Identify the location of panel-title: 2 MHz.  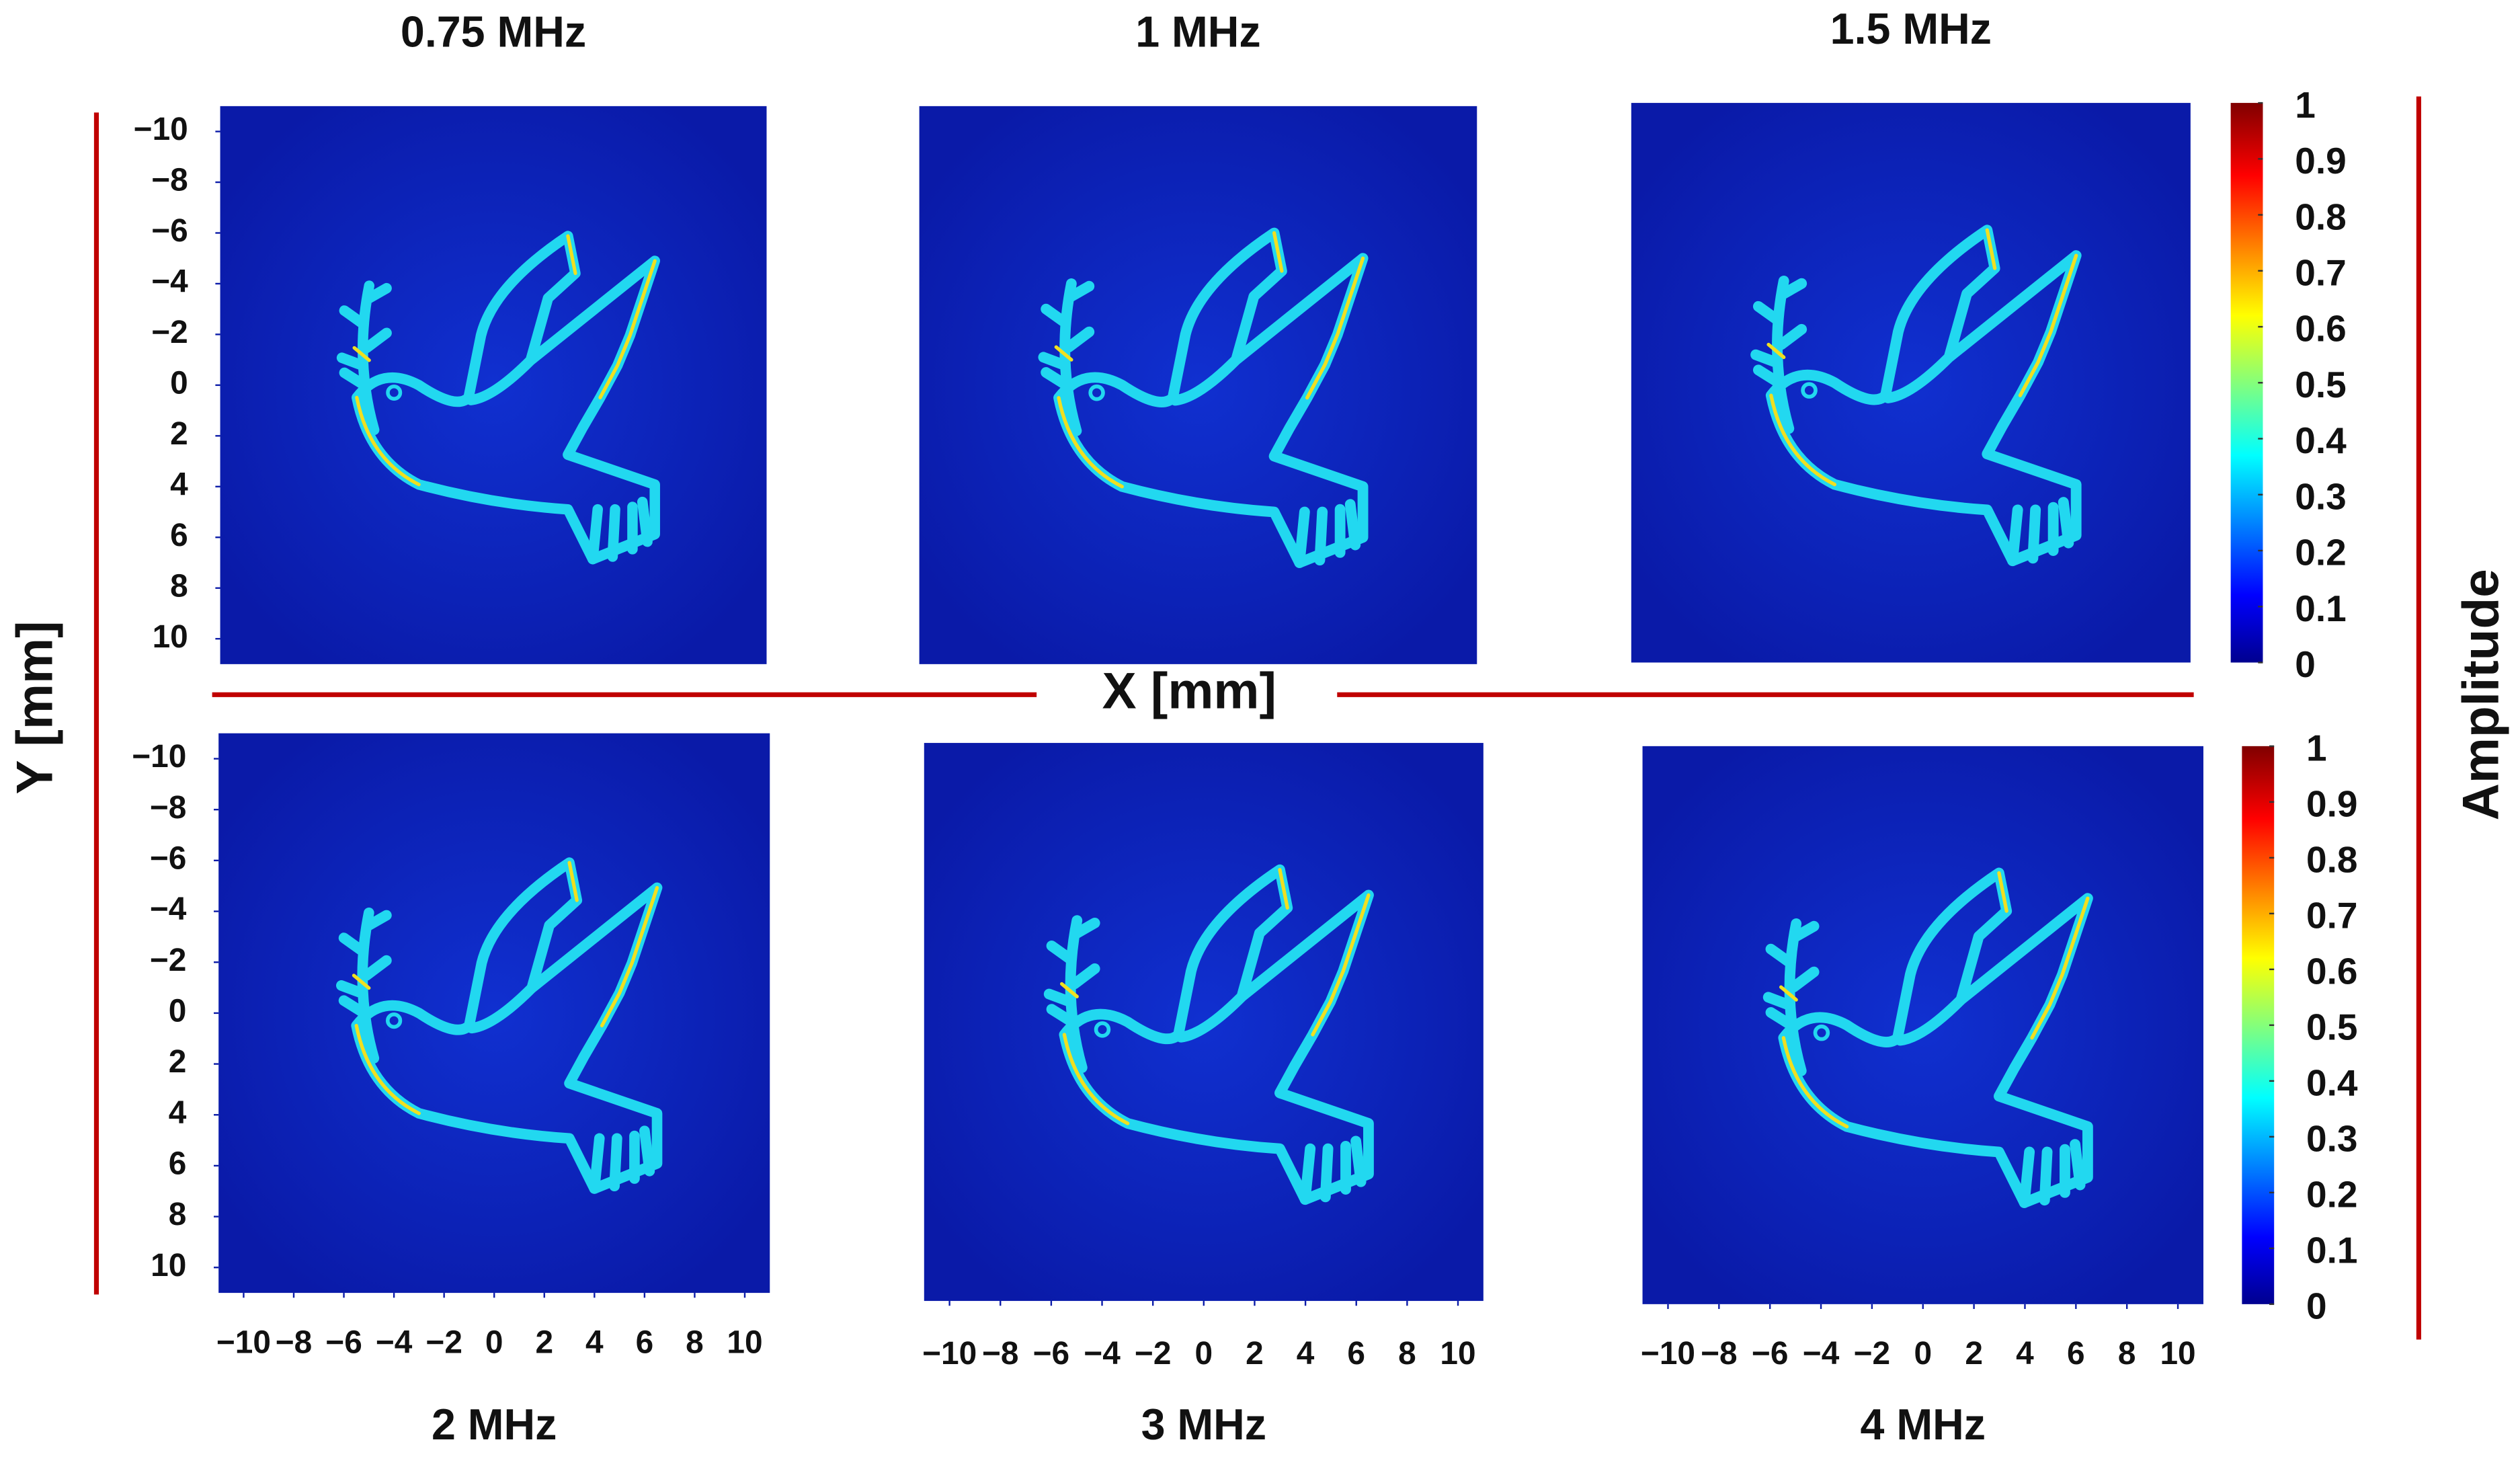
(495, 1424).